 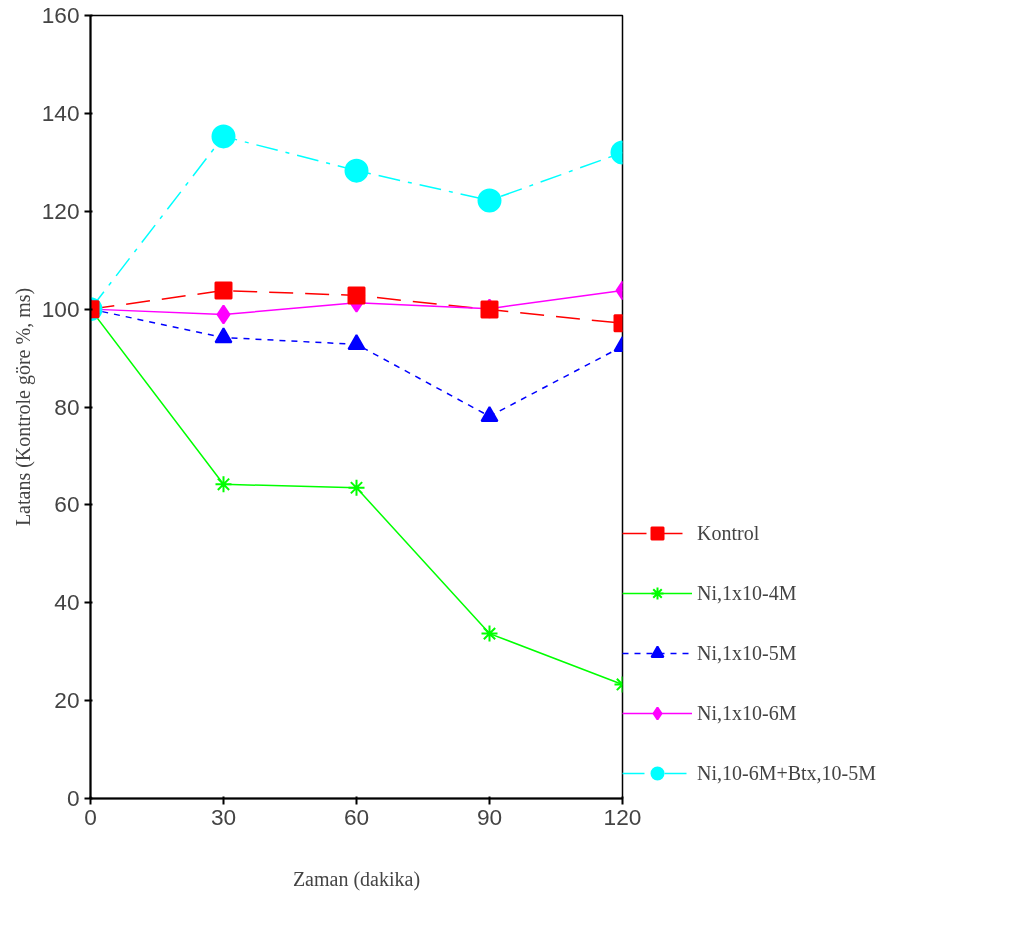 I want to click on y-tick-label: 60, so click(x=67, y=504).